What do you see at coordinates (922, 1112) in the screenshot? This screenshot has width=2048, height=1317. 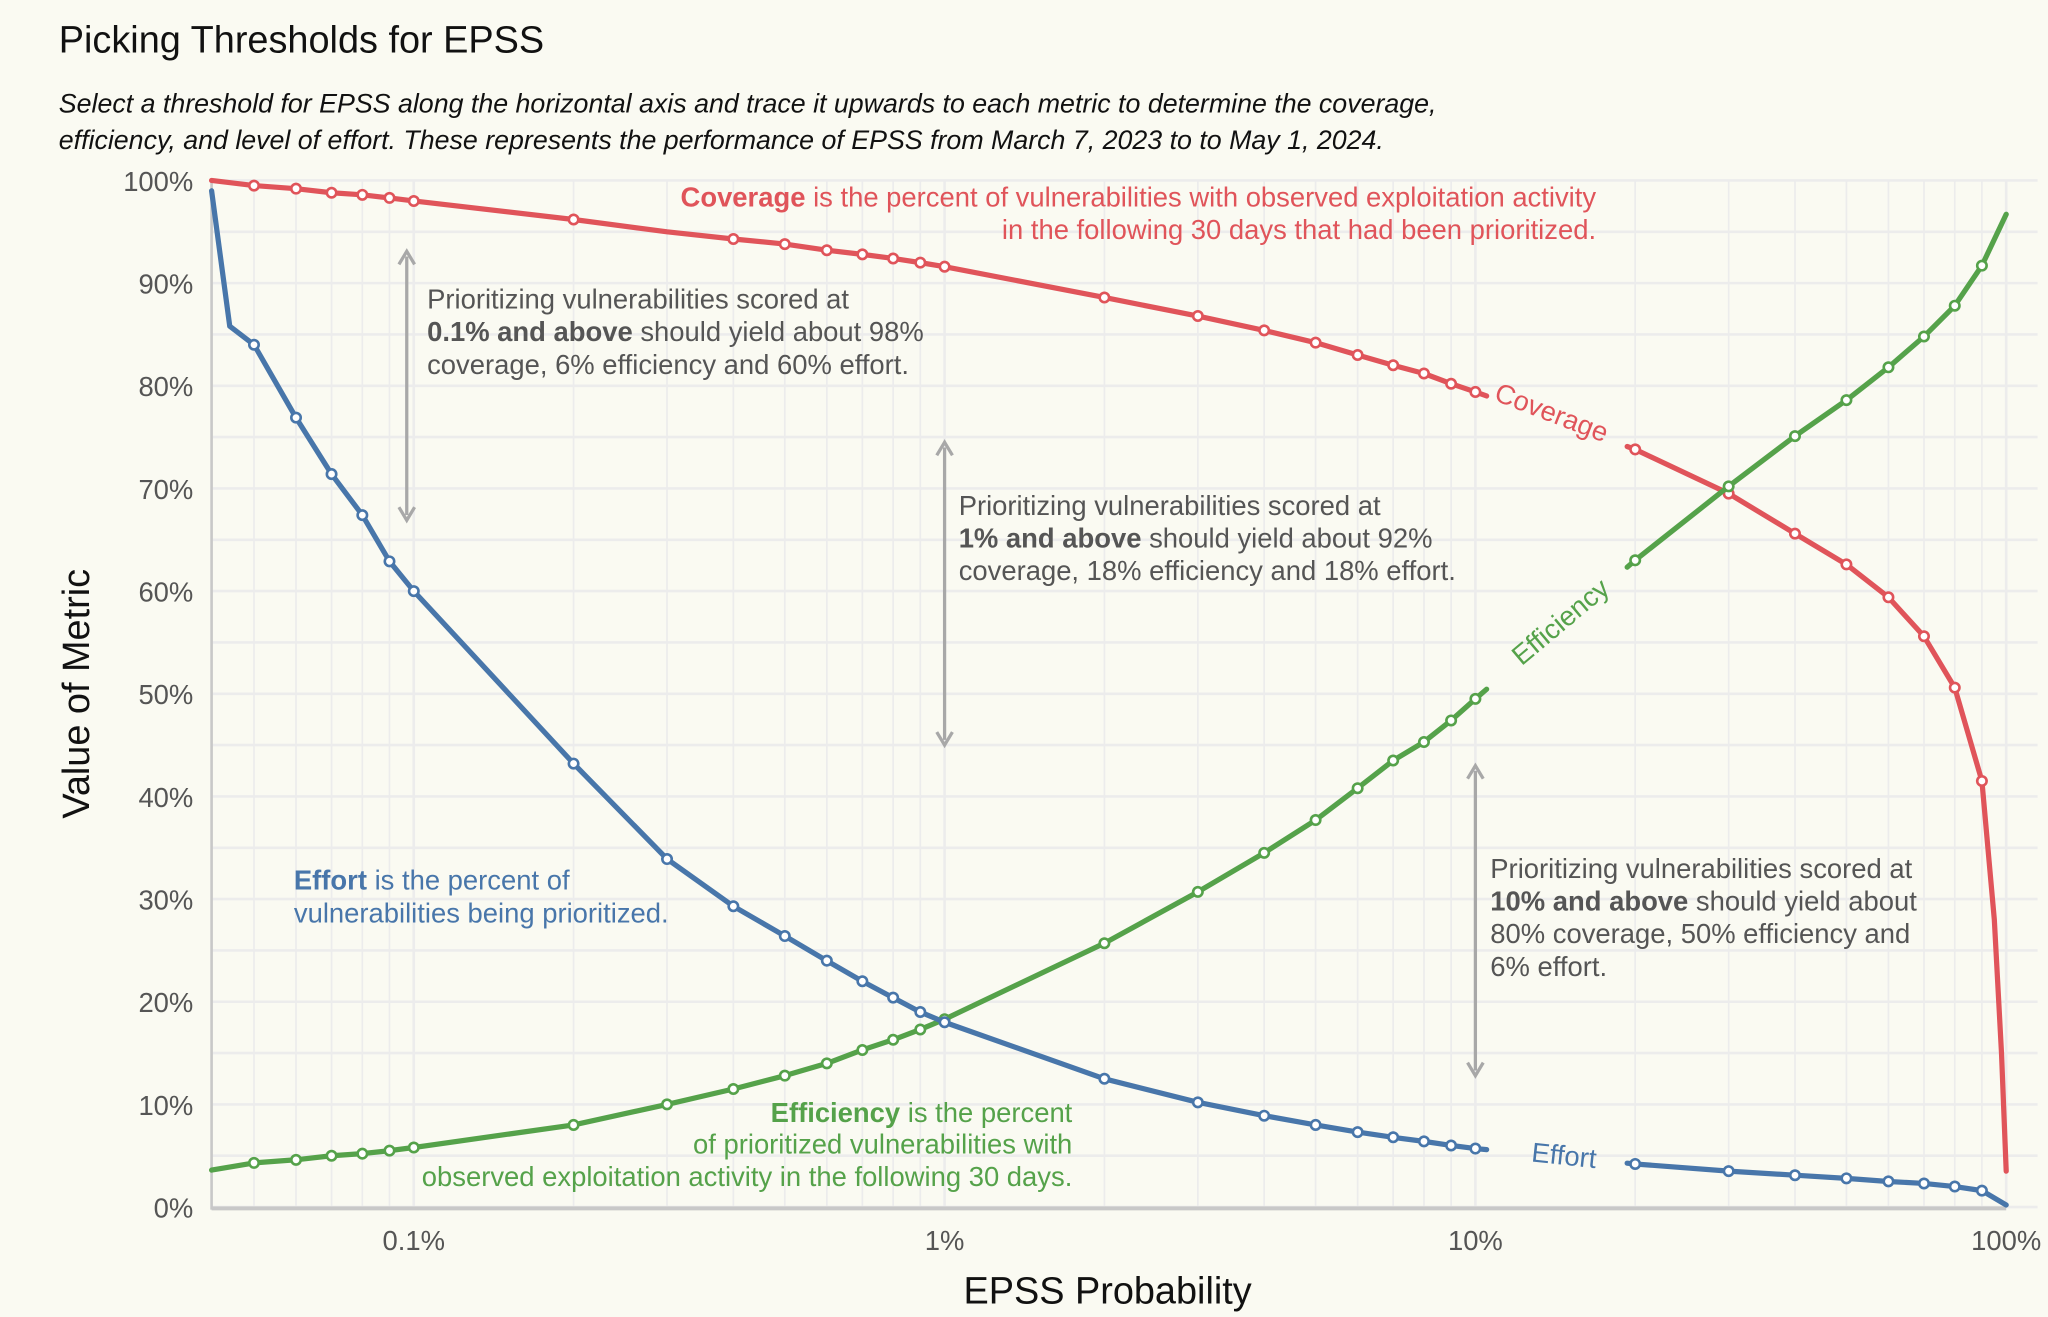 I see `efficiency-note-line-1: Efficiency is the percent` at bounding box center [922, 1112].